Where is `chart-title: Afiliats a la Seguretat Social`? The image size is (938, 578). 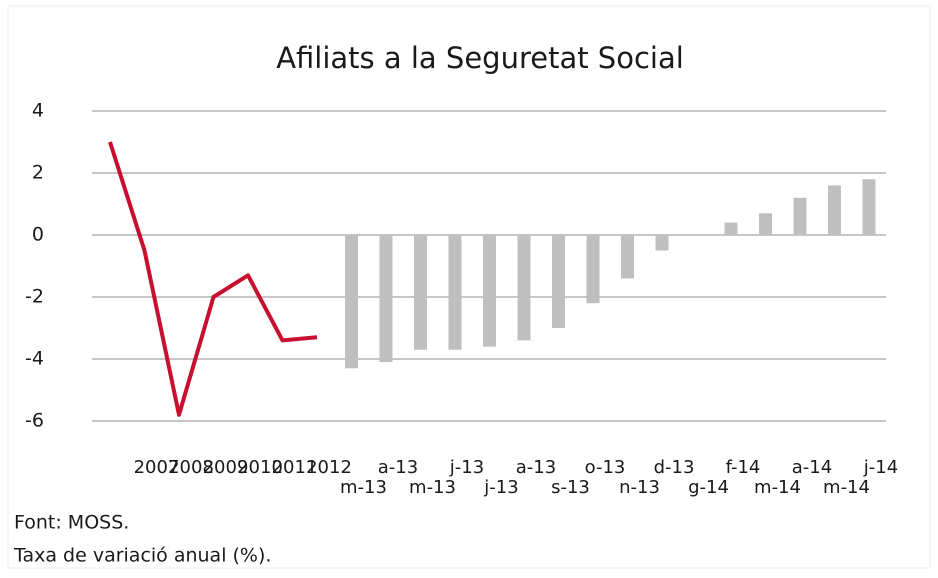 chart-title: Afiliats a la Seguretat Social is located at coordinates (480, 58).